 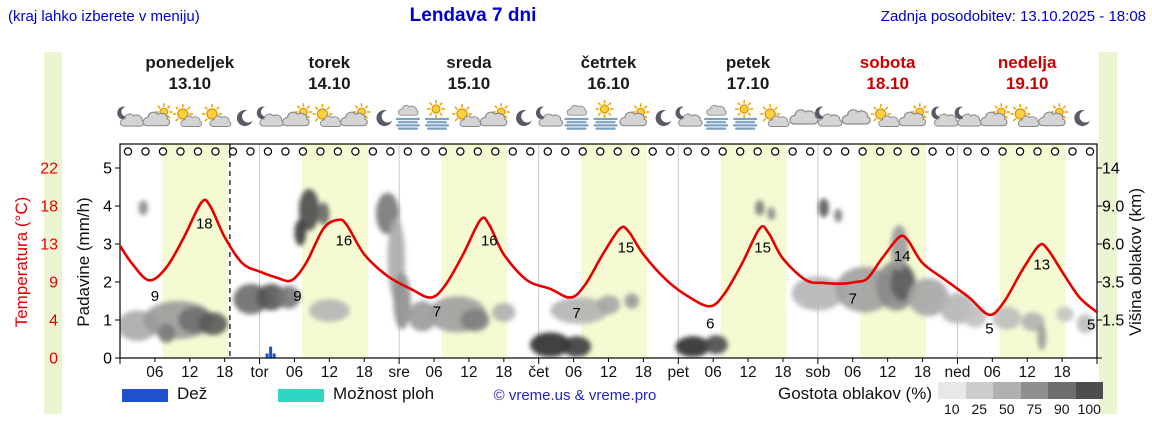 What do you see at coordinates (609, 151) in the screenshot?
I see `cloud-base-marker-row` at bounding box center [609, 151].